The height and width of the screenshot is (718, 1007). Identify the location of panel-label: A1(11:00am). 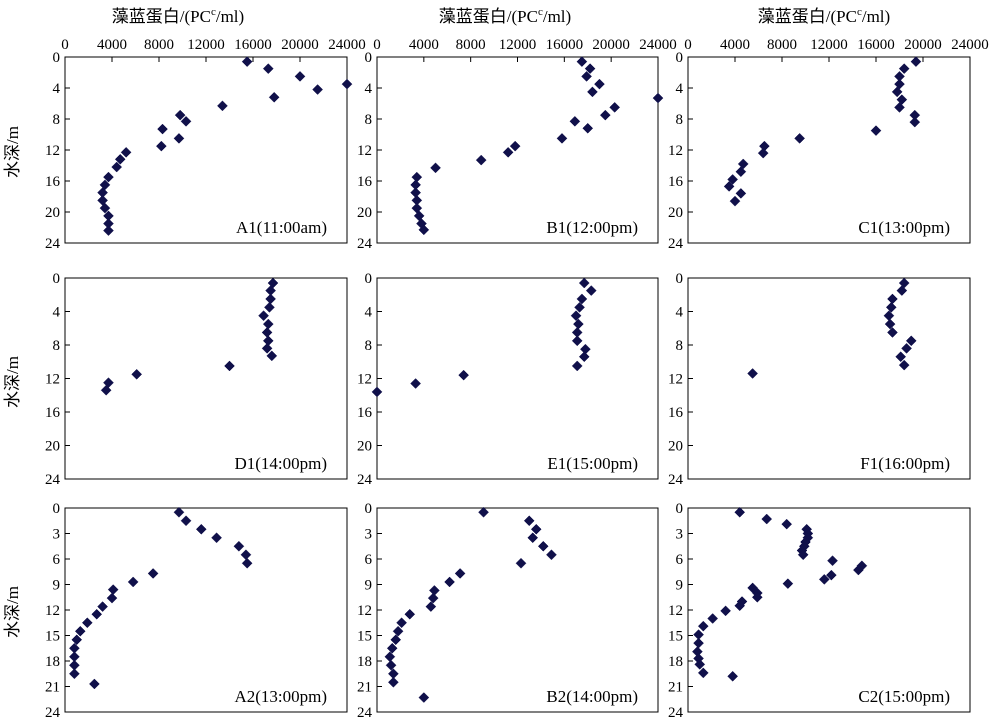
(281, 227).